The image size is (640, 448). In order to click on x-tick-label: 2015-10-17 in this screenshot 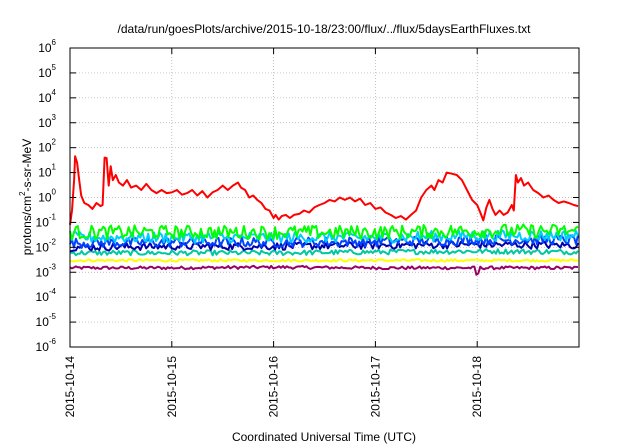, I will do `click(375, 387)`.